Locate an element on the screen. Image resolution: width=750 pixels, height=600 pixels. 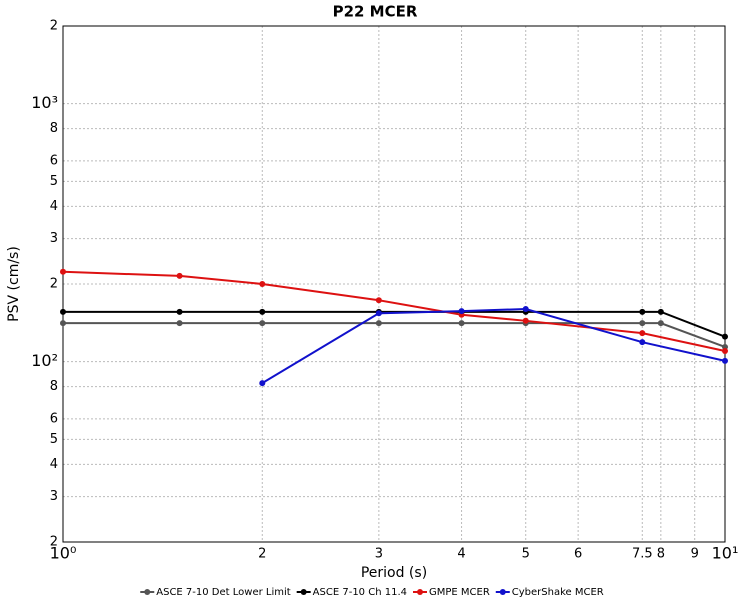
x-axis-label: Period (s) is located at coordinates (394, 573).